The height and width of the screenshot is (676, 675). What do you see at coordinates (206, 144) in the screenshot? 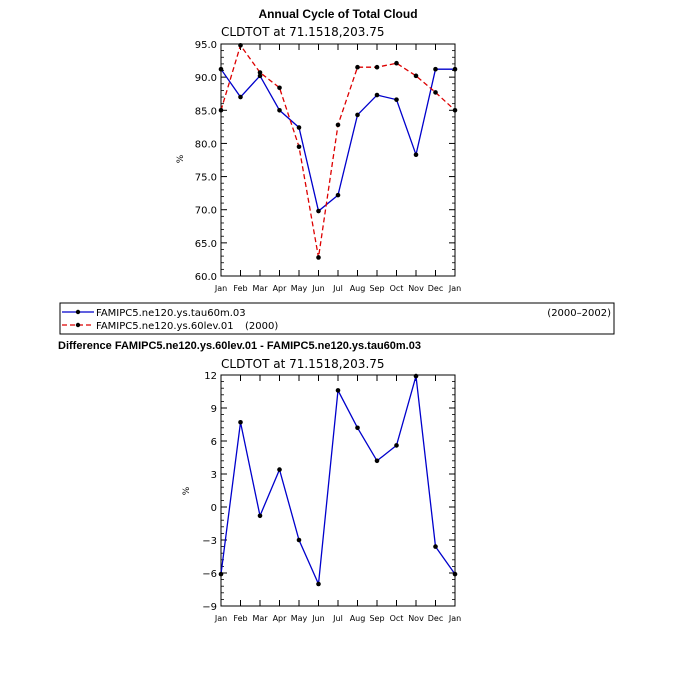
I see `ytick-label: 80.0` at bounding box center [206, 144].